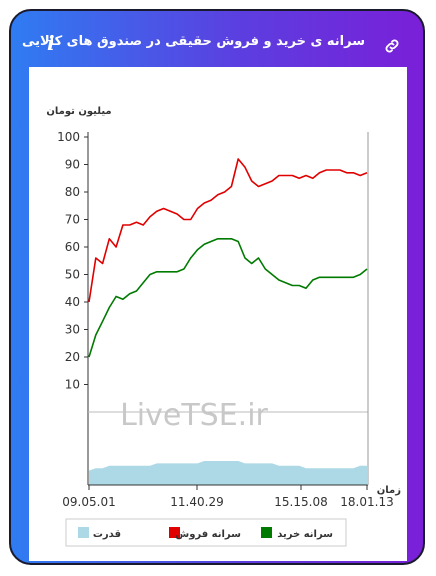 Image resolution: width=436 pixels, height=576 pixels. Describe the element at coordinates (174, 532) in the screenshot. I see `legend-item-sell-swatch` at that location.